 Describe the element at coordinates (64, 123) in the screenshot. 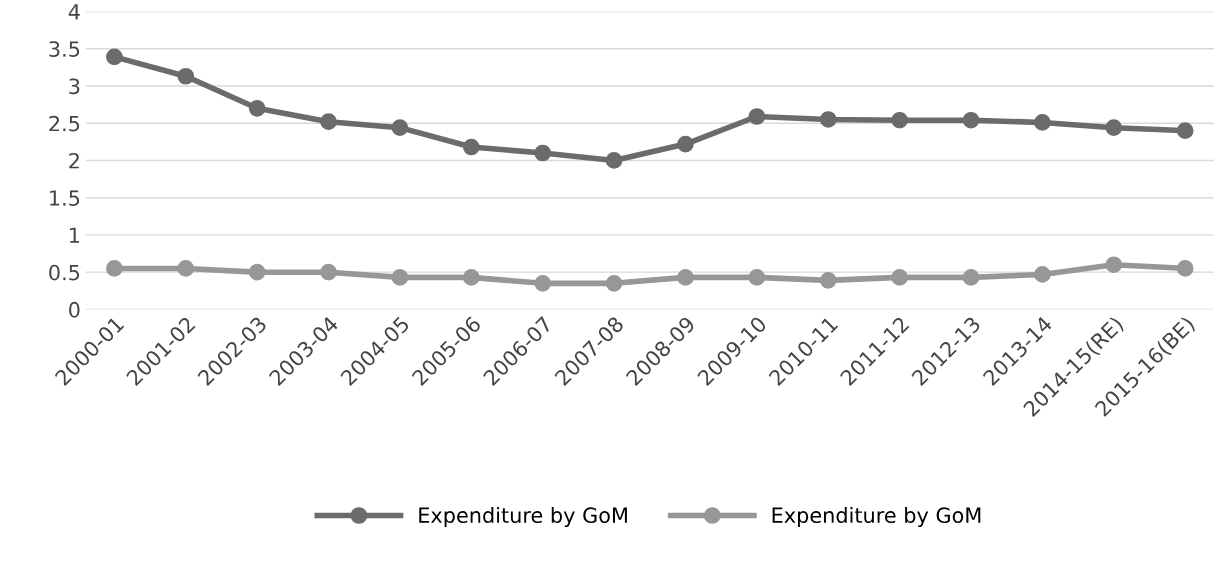

I see `y-tick-label: 2.5` at that location.